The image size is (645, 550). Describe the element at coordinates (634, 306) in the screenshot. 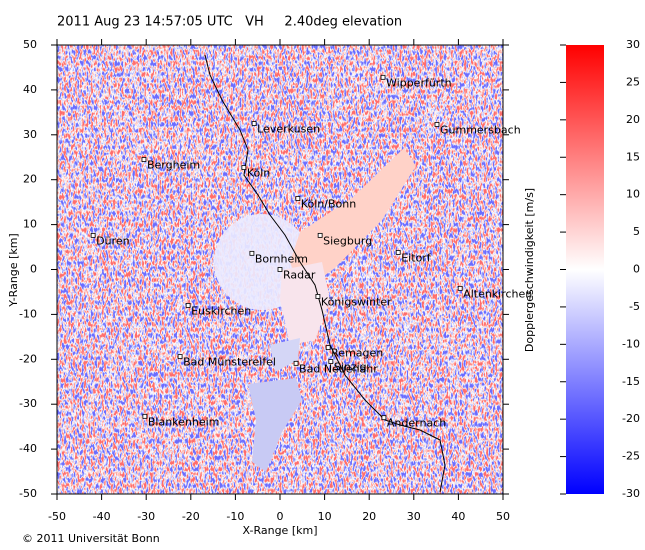

I see `colorbar-tick-label: -5` at that location.